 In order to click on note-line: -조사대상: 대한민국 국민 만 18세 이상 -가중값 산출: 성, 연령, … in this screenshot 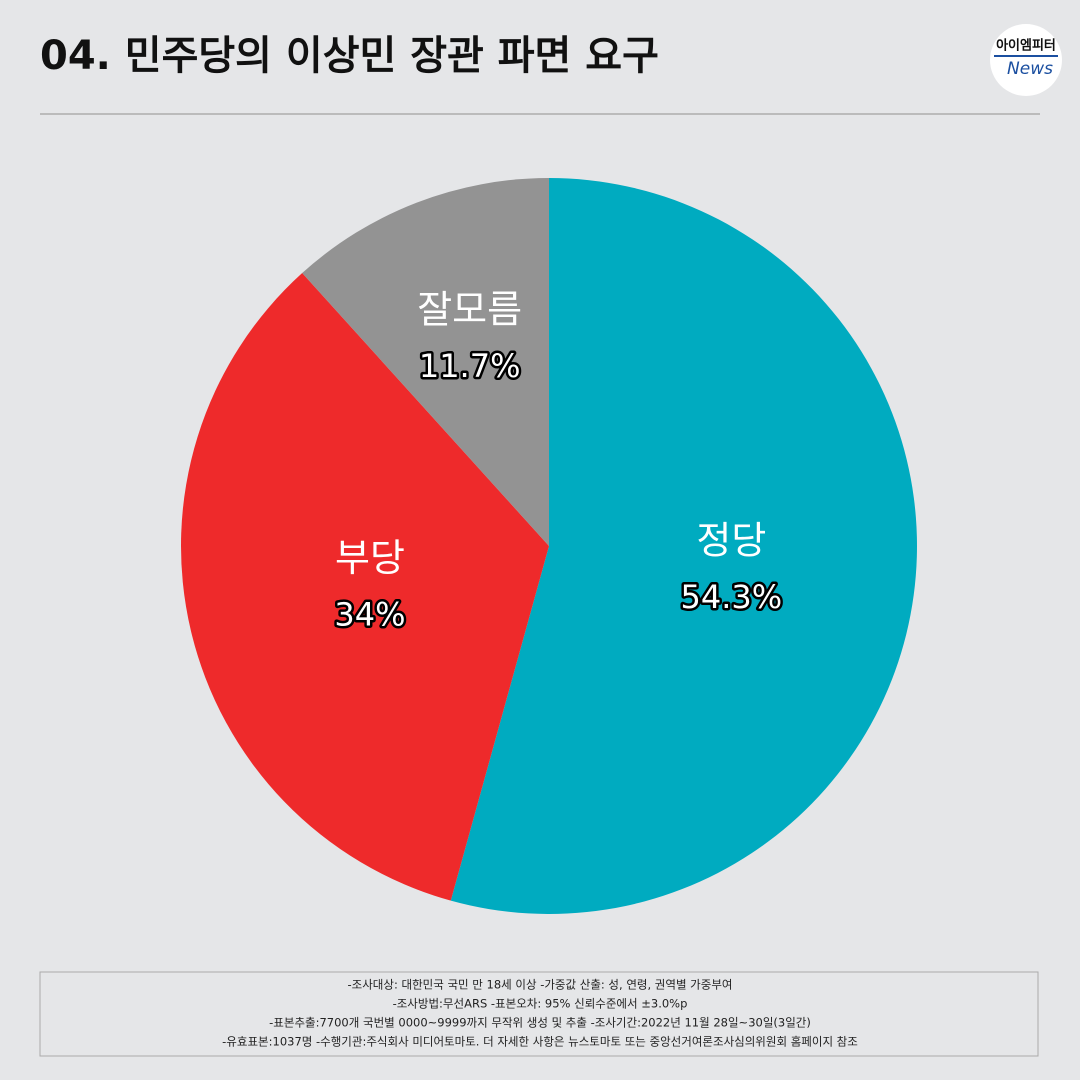, I will do `click(539, 985)`.